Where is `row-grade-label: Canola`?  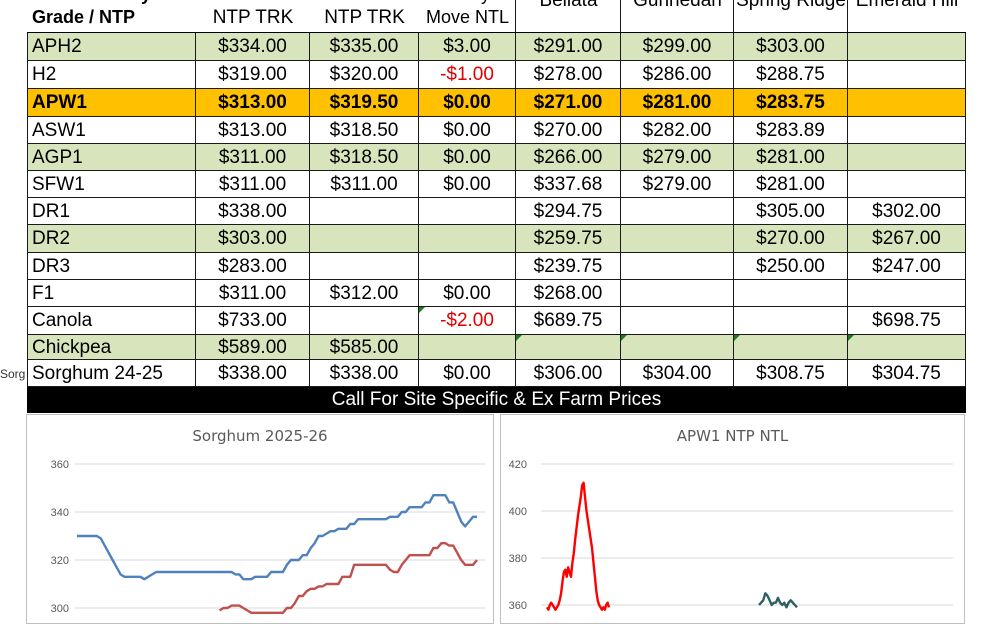 row-grade-label: Canola is located at coordinates (111, 321).